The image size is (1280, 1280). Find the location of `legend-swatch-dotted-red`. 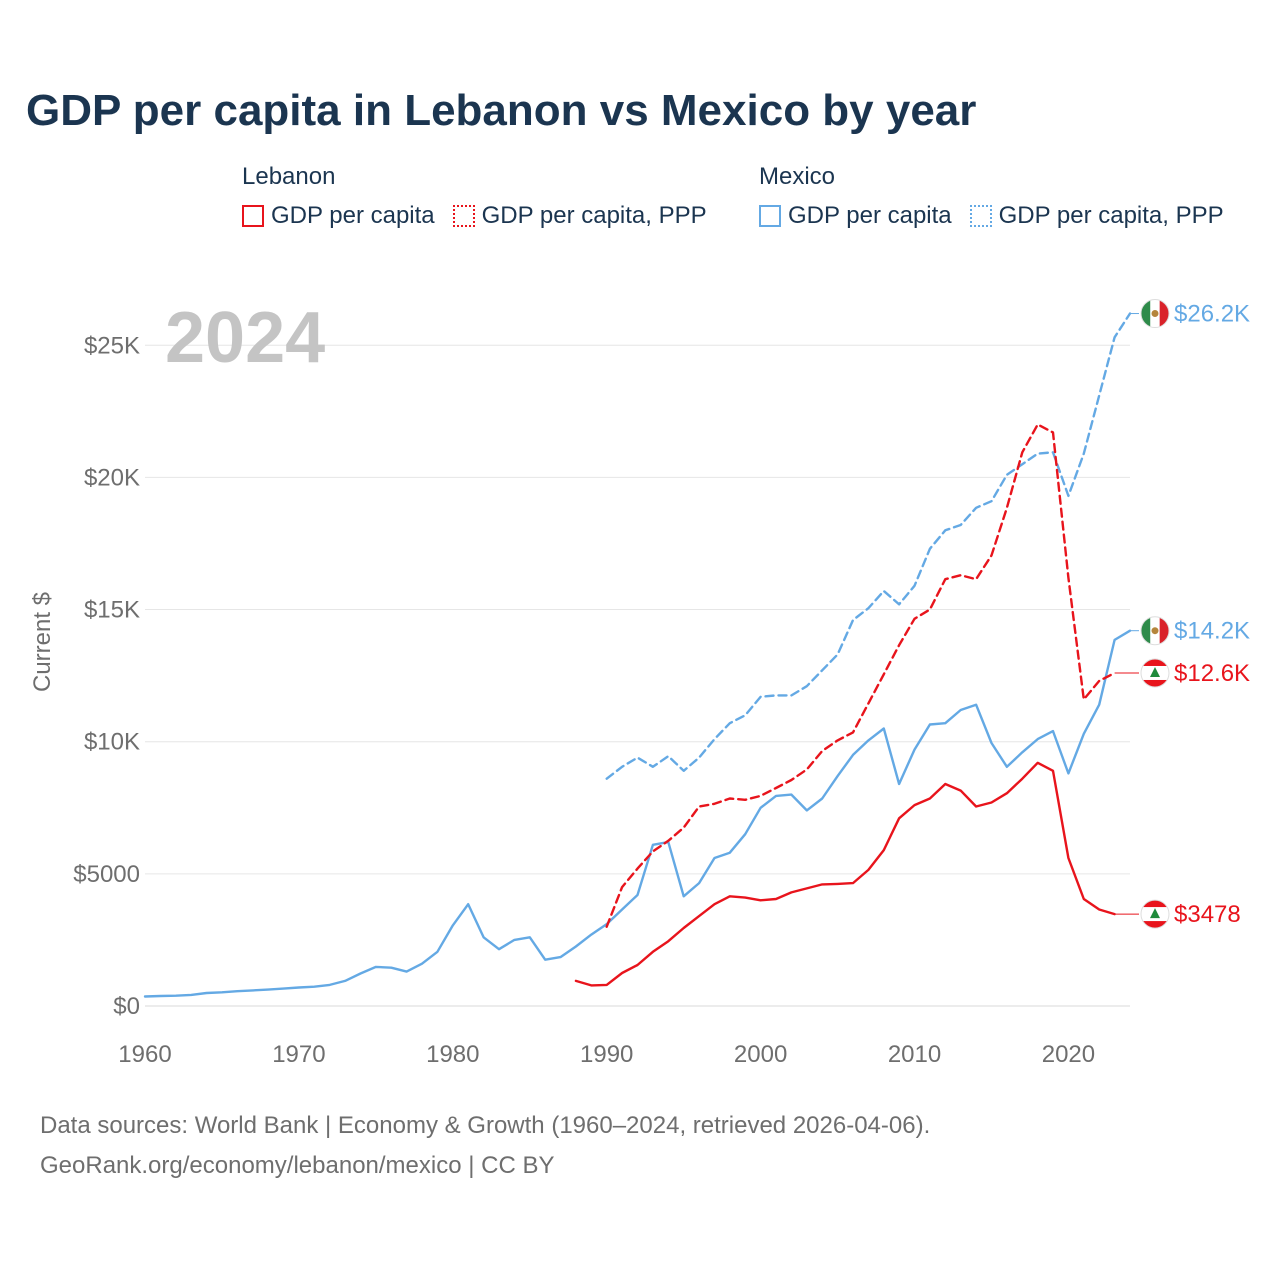

legend-swatch-dotted-red is located at coordinates (463, 216).